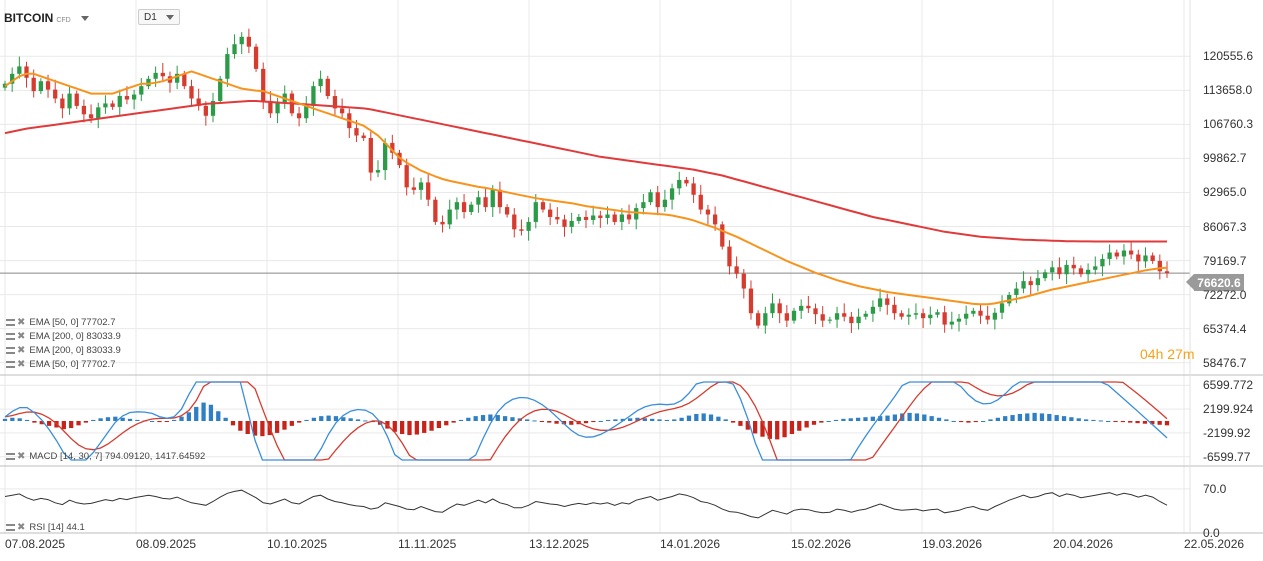  Describe the element at coordinates (105, 456) in the screenshot. I see `macd-legend: ✖ MACD [14, 30, 7] 794.09120, 1417.64592` at that location.